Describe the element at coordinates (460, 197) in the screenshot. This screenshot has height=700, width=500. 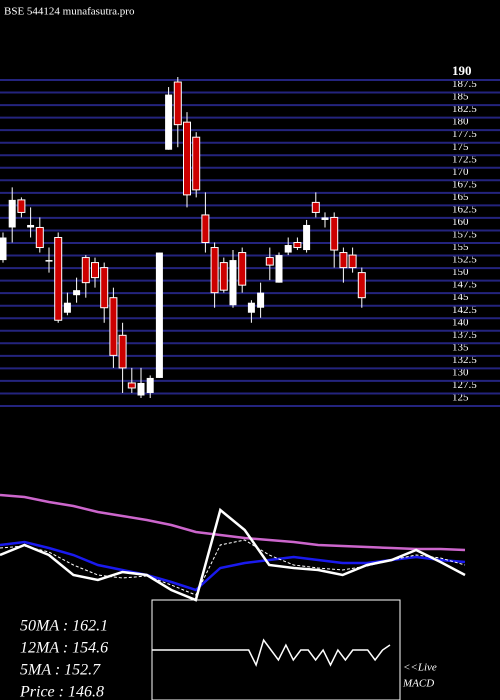
I see `y-tick-label: 165` at that location.